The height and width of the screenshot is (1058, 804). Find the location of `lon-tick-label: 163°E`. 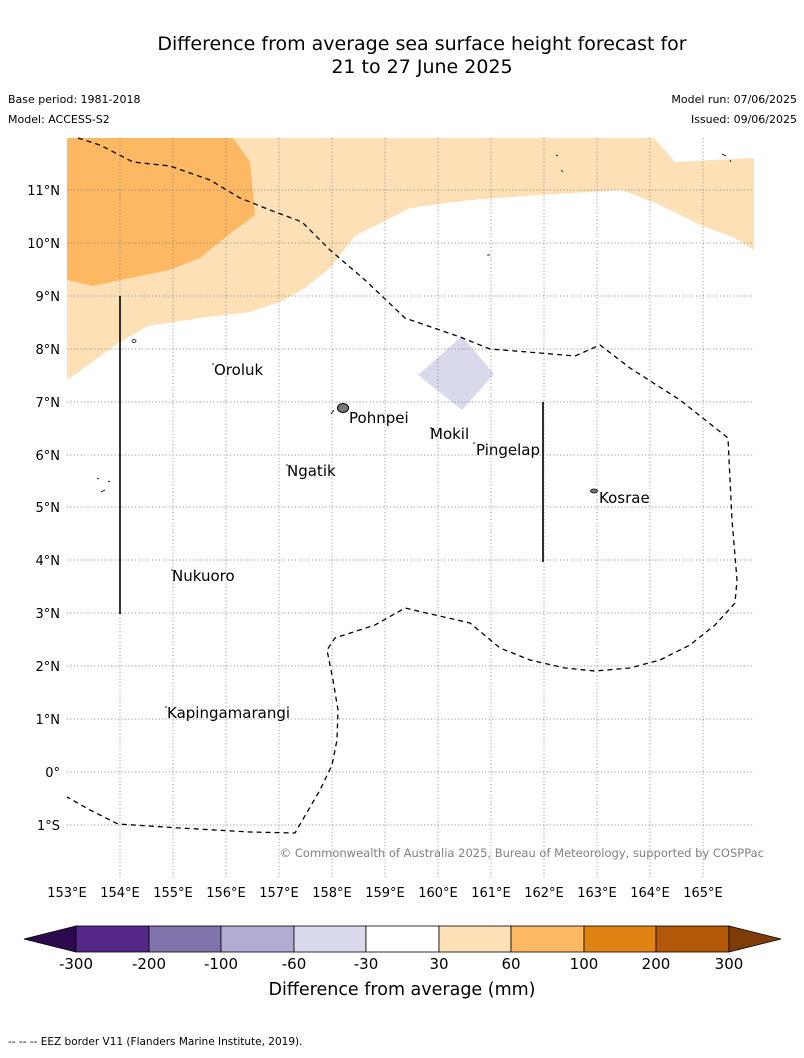

lon-tick-label: 163°E is located at coordinates (597, 893).